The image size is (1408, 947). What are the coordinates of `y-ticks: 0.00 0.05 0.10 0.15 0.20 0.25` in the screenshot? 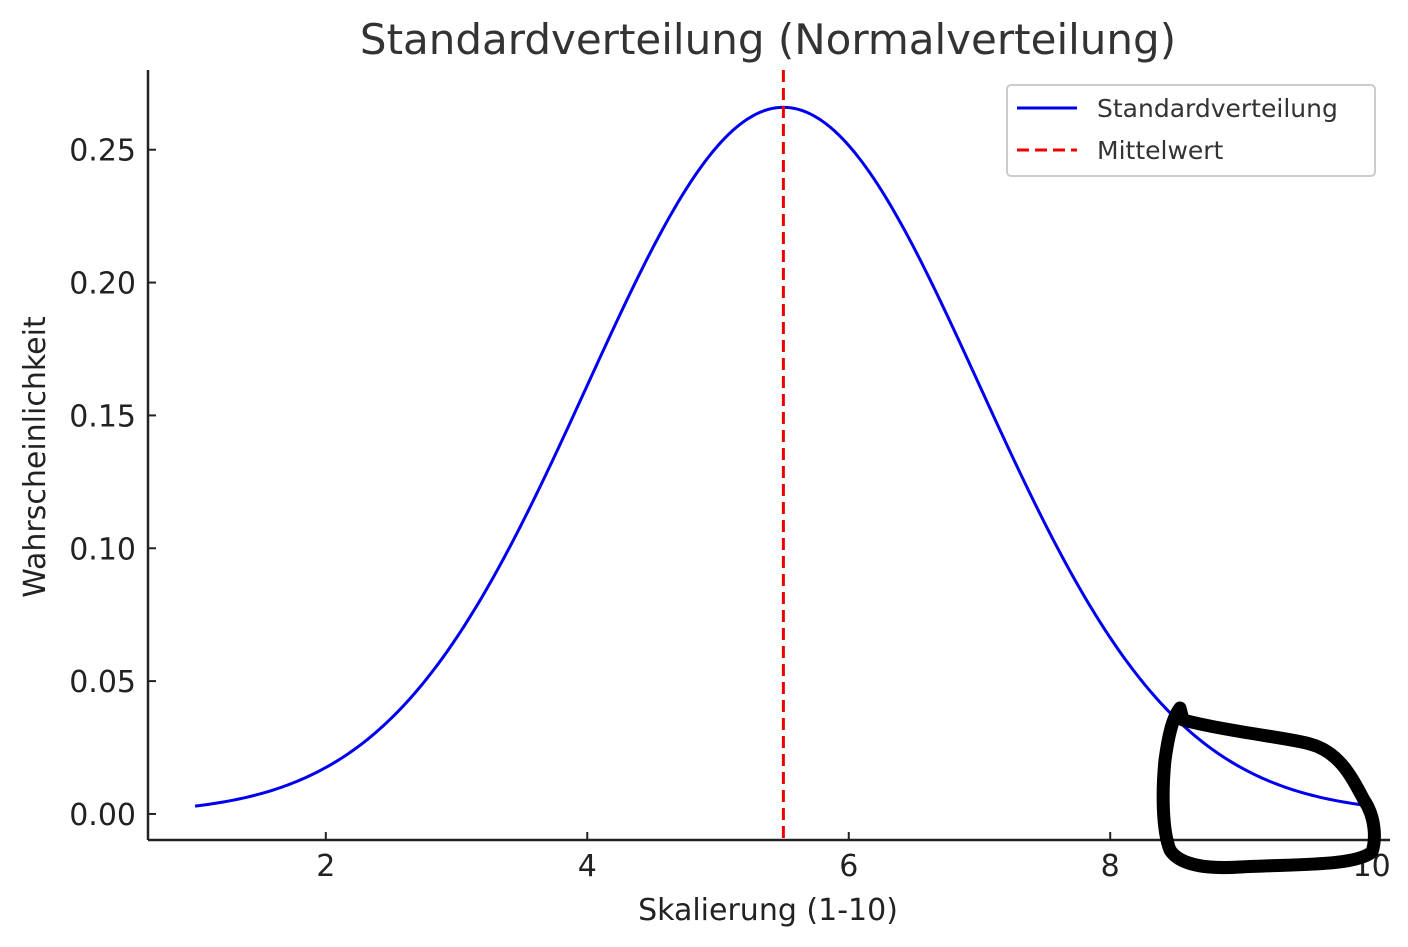 It's located at (112, 483).